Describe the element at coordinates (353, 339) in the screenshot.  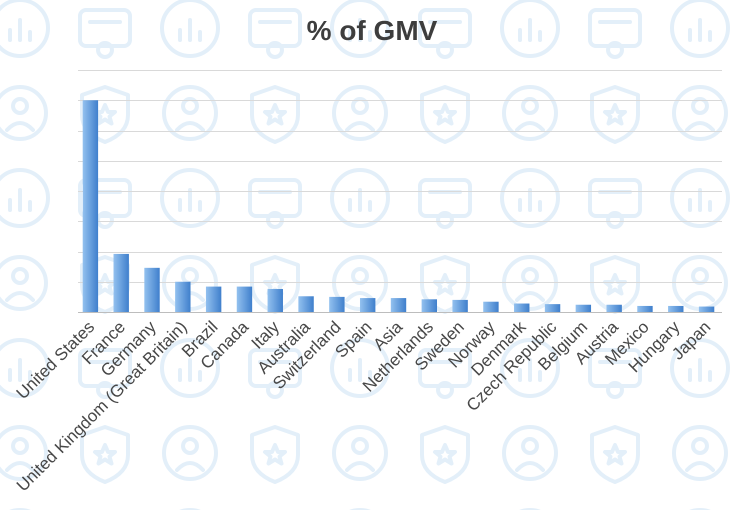
I see `x-tick-label-spain: Spain` at that location.